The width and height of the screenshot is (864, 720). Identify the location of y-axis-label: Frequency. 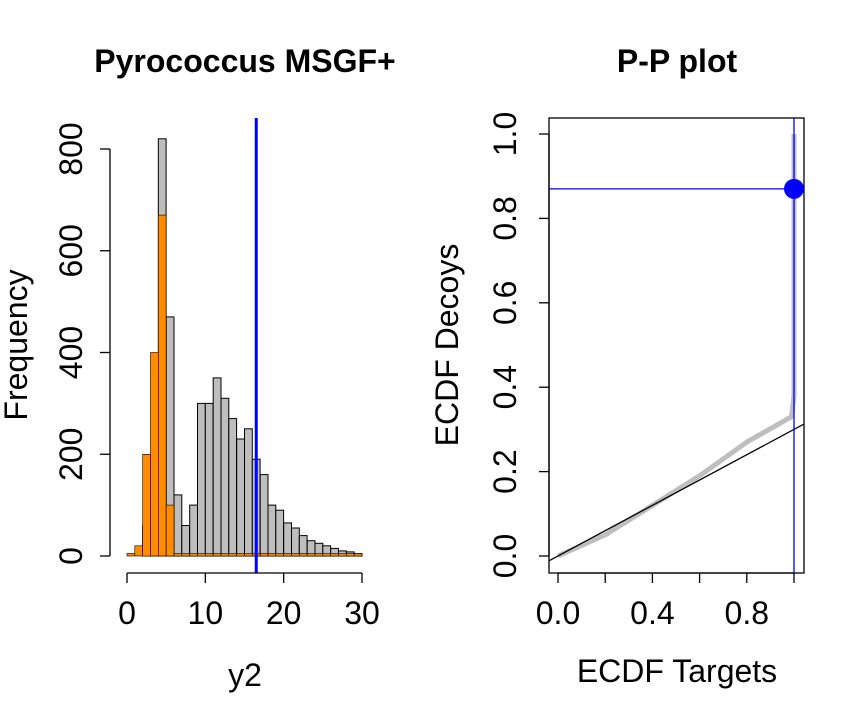
(17, 344).